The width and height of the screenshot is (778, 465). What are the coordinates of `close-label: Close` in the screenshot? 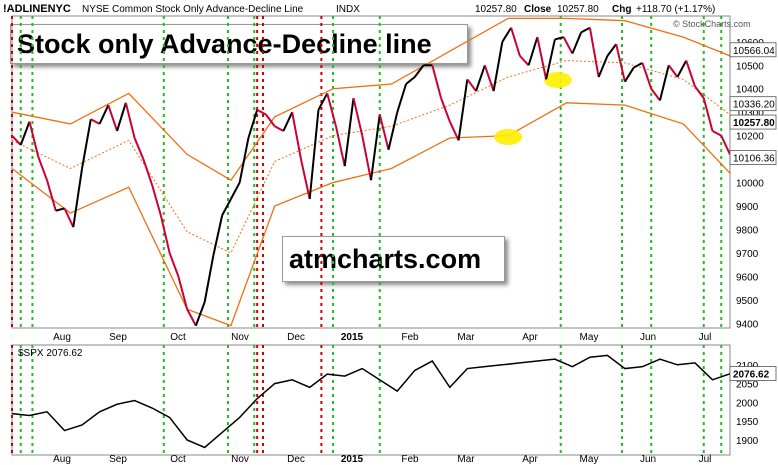 It's located at (538, 9).